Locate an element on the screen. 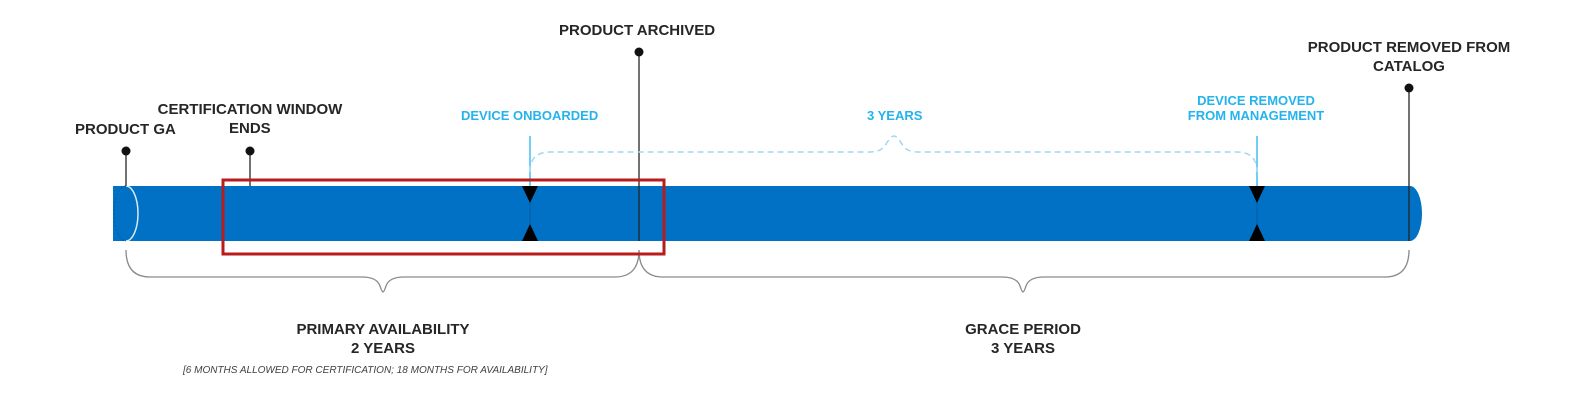 This screenshot has height=415, width=1579. device-span-dashed-brace is located at coordinates (893, 154).